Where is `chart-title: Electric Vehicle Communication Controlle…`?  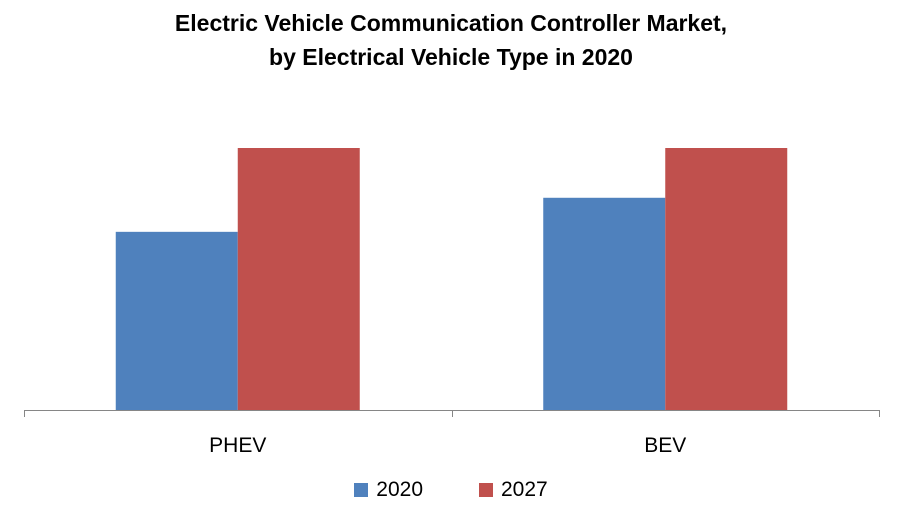
chart-title: Electric Vehicle Communication Controlle… is located at coordinates (451, 40).